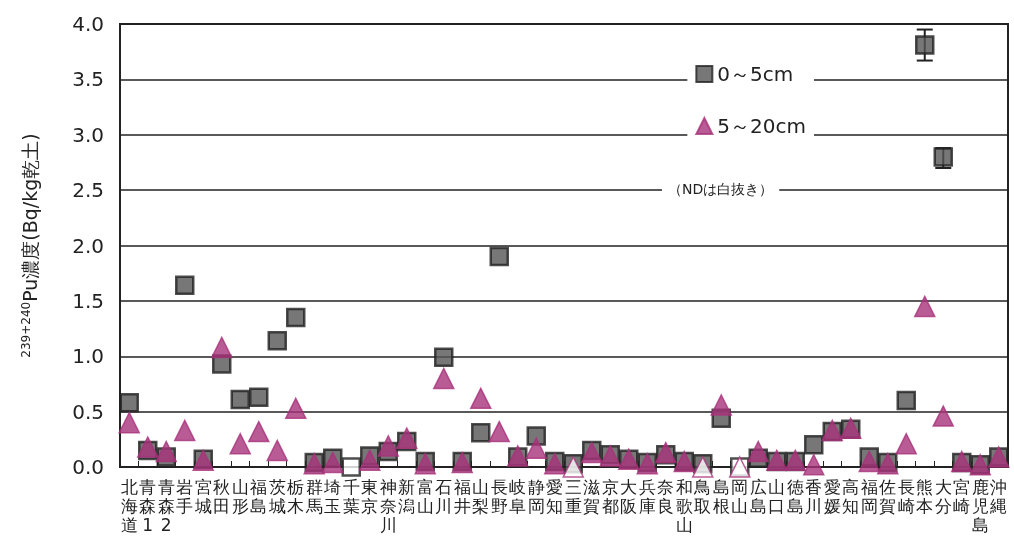  I want to click on y-tick-label: 3.5, so click(88, 79).